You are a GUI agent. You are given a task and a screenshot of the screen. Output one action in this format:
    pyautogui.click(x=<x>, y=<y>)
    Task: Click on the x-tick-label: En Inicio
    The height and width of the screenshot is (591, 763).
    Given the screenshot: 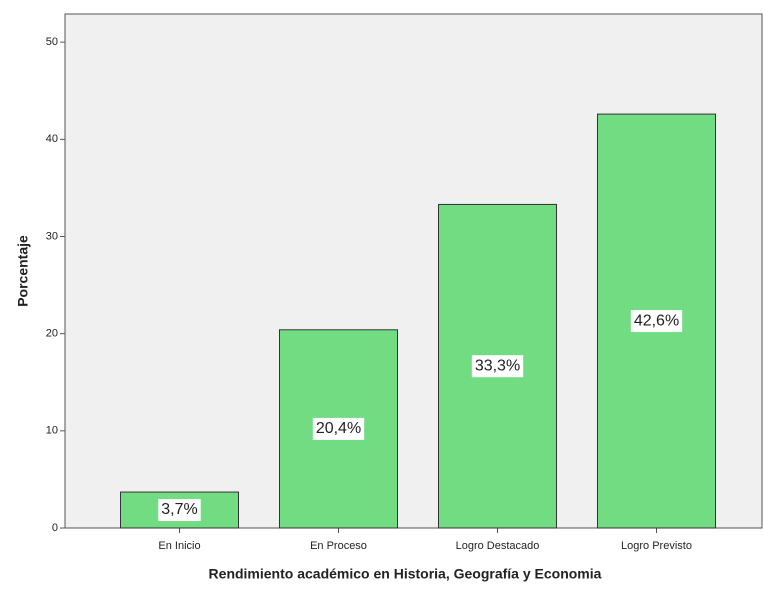 What is the action you would take?
    pyautogui.click(x=179, y=546)
    